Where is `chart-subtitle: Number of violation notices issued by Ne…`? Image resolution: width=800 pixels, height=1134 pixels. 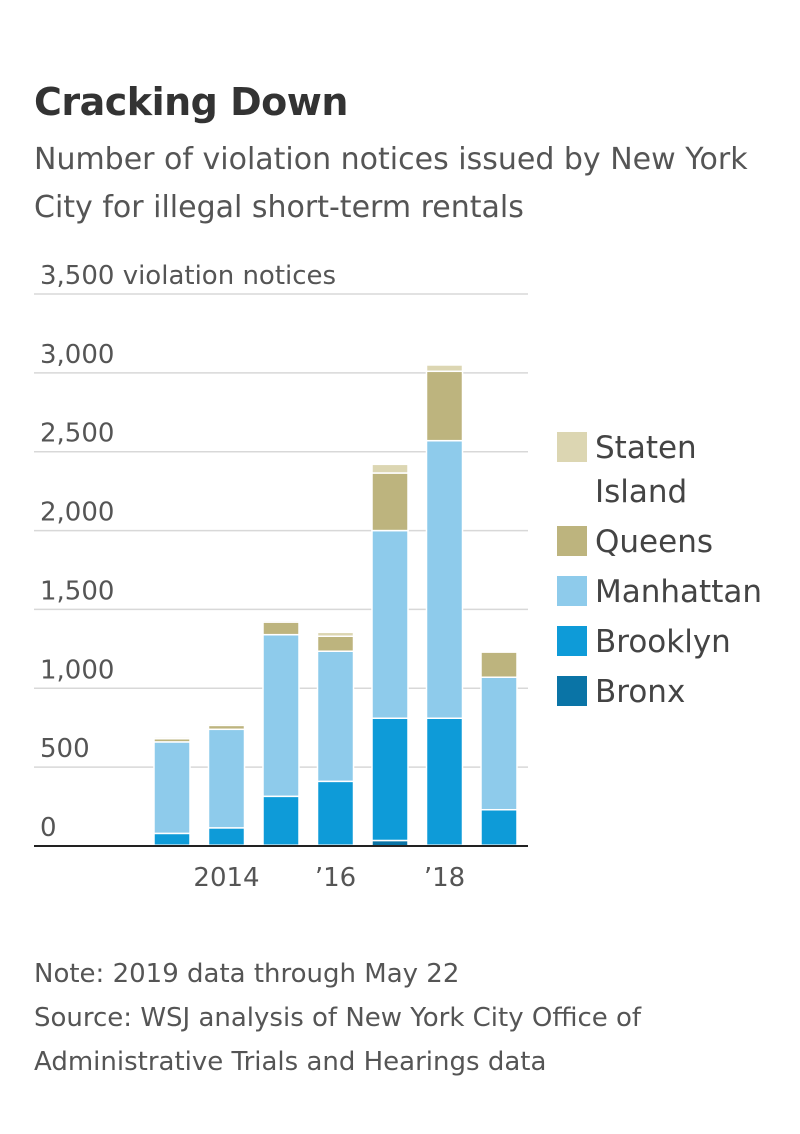
chart-subtitle: Number of violation notices issued by Ne… is located at coordinates (391, 183).